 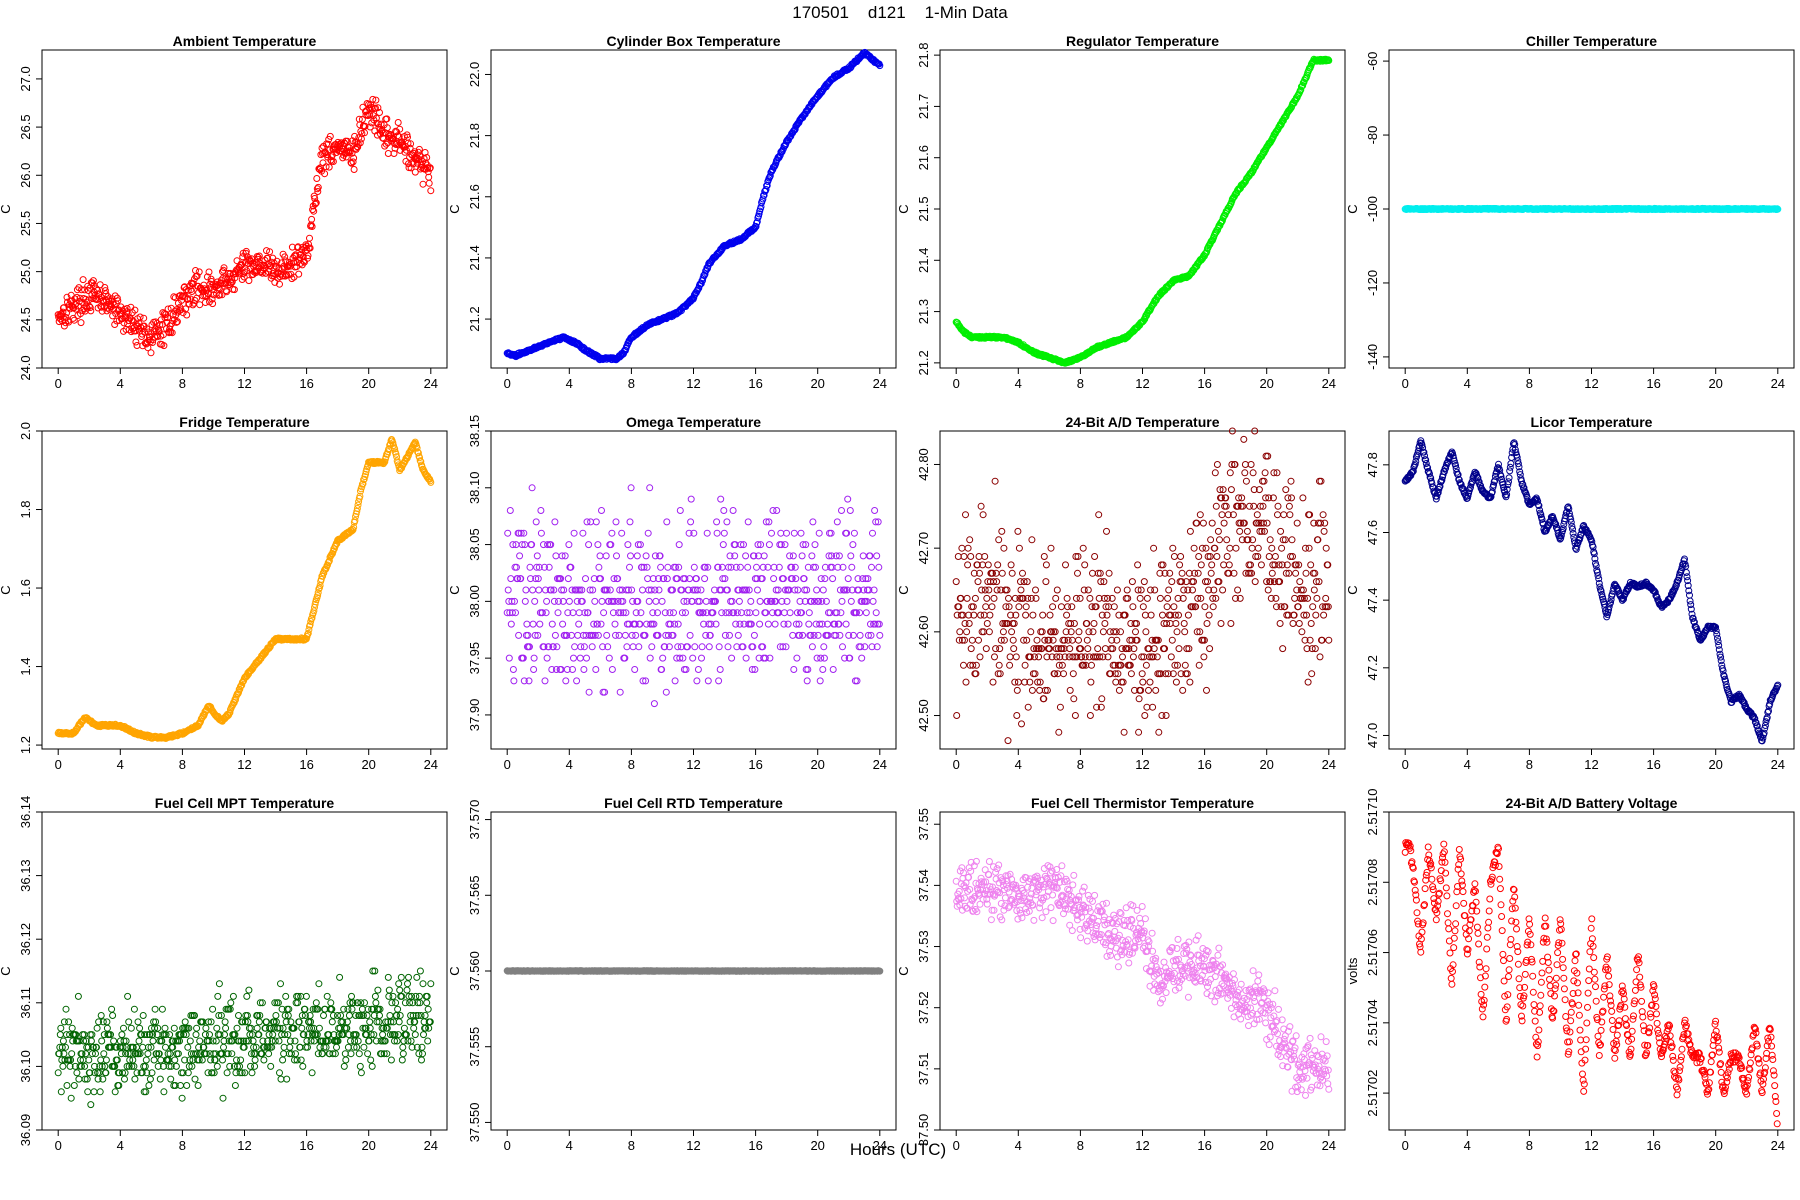 What do you see at coordinates (693, 596) in the screenshot?
I see `data-series` at bounding box center [693, 596].